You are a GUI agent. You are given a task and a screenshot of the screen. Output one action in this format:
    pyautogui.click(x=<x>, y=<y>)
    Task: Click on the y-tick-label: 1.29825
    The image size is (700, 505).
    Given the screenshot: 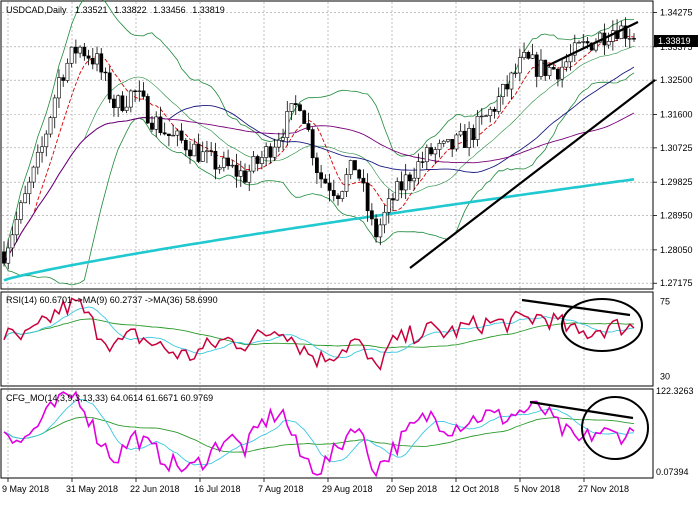 What is the action you would take?
    pyautogui.click(x=676, y=182)
    